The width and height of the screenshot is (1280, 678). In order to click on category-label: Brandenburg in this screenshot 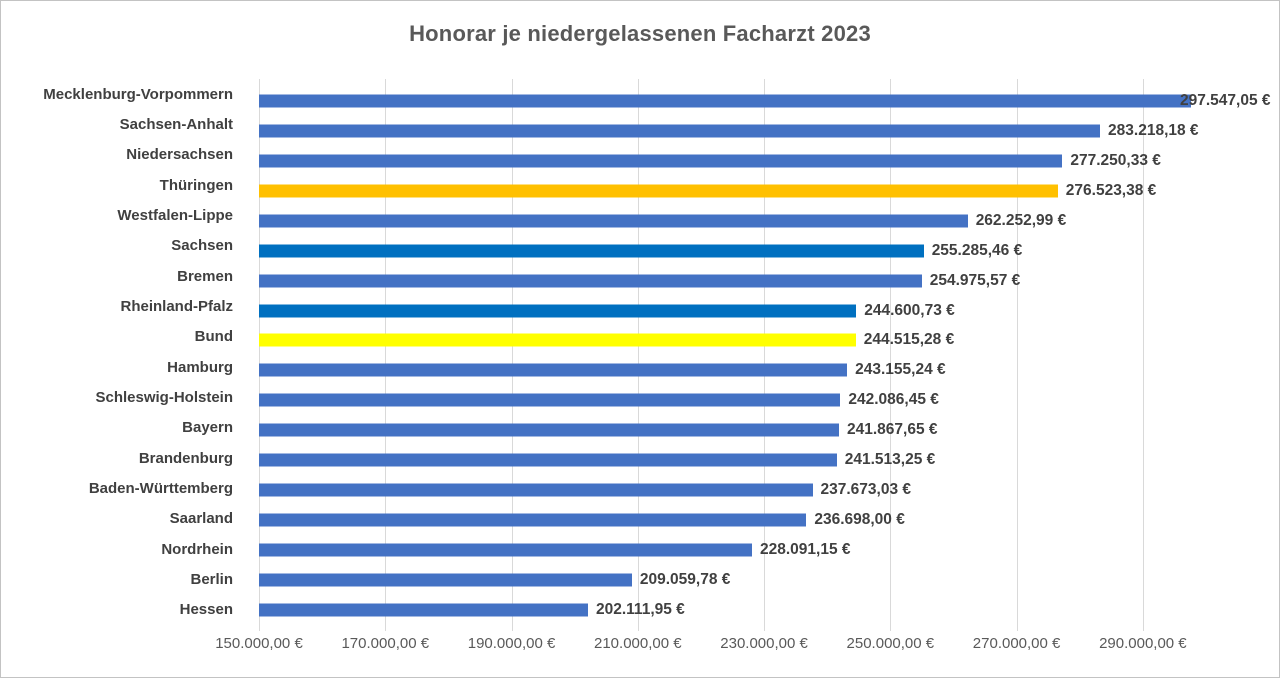, I will do `click(185, 458)`.